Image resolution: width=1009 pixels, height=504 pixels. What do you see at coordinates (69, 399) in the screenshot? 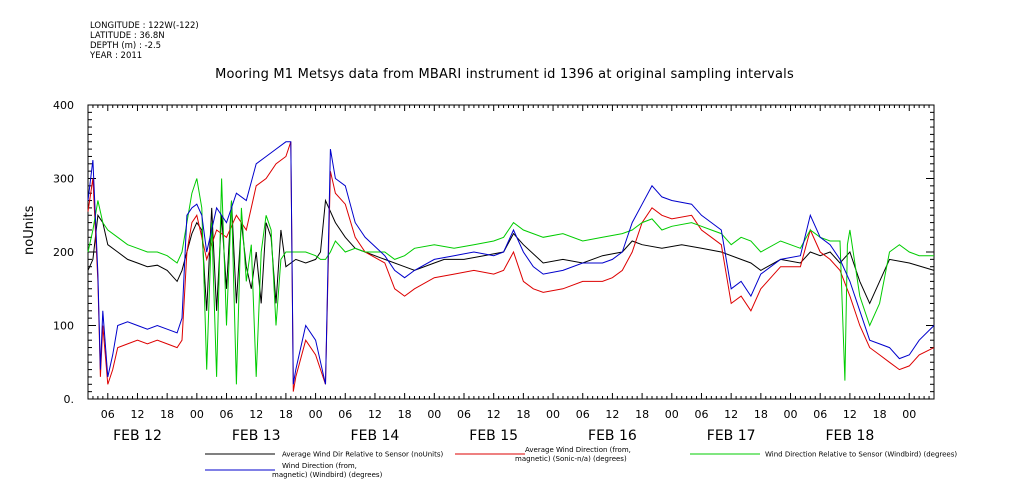
I see `y-tick-label: 0.` at bounding box center [69, 399].